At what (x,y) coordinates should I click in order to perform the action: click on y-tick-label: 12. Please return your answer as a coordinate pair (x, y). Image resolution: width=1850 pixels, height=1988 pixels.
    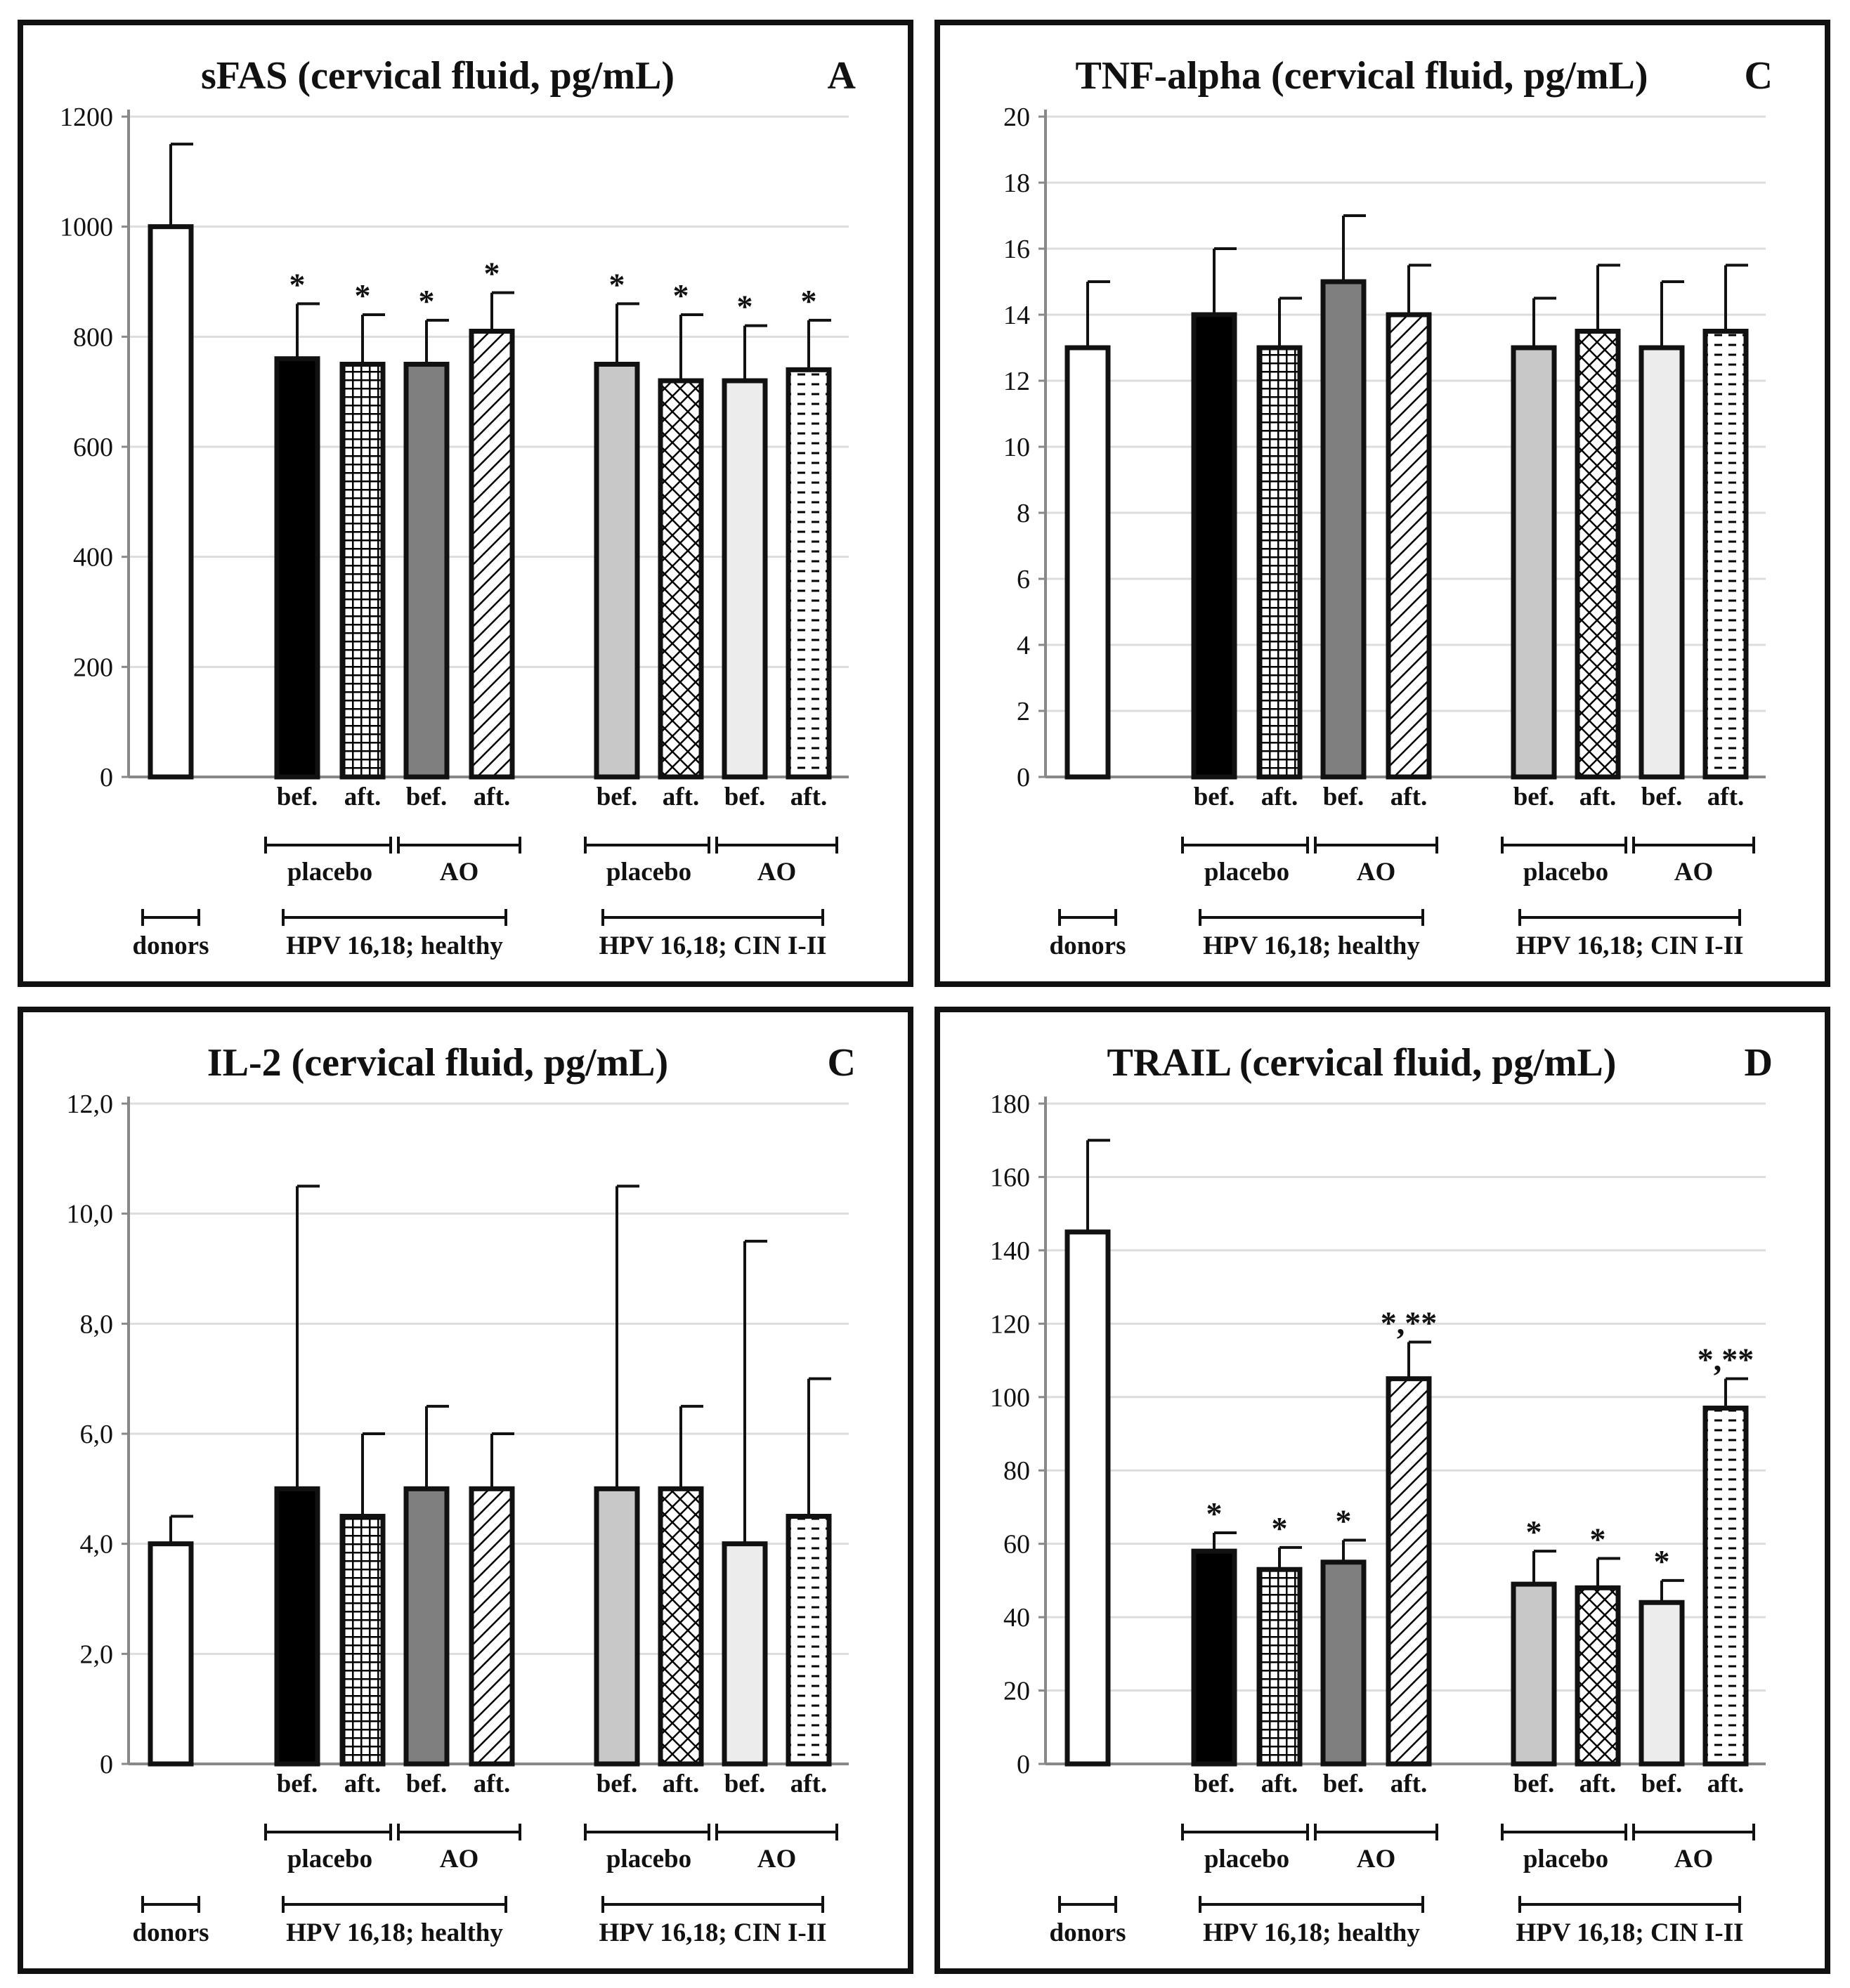
    Looking at the image, I should click on (1016, 382).